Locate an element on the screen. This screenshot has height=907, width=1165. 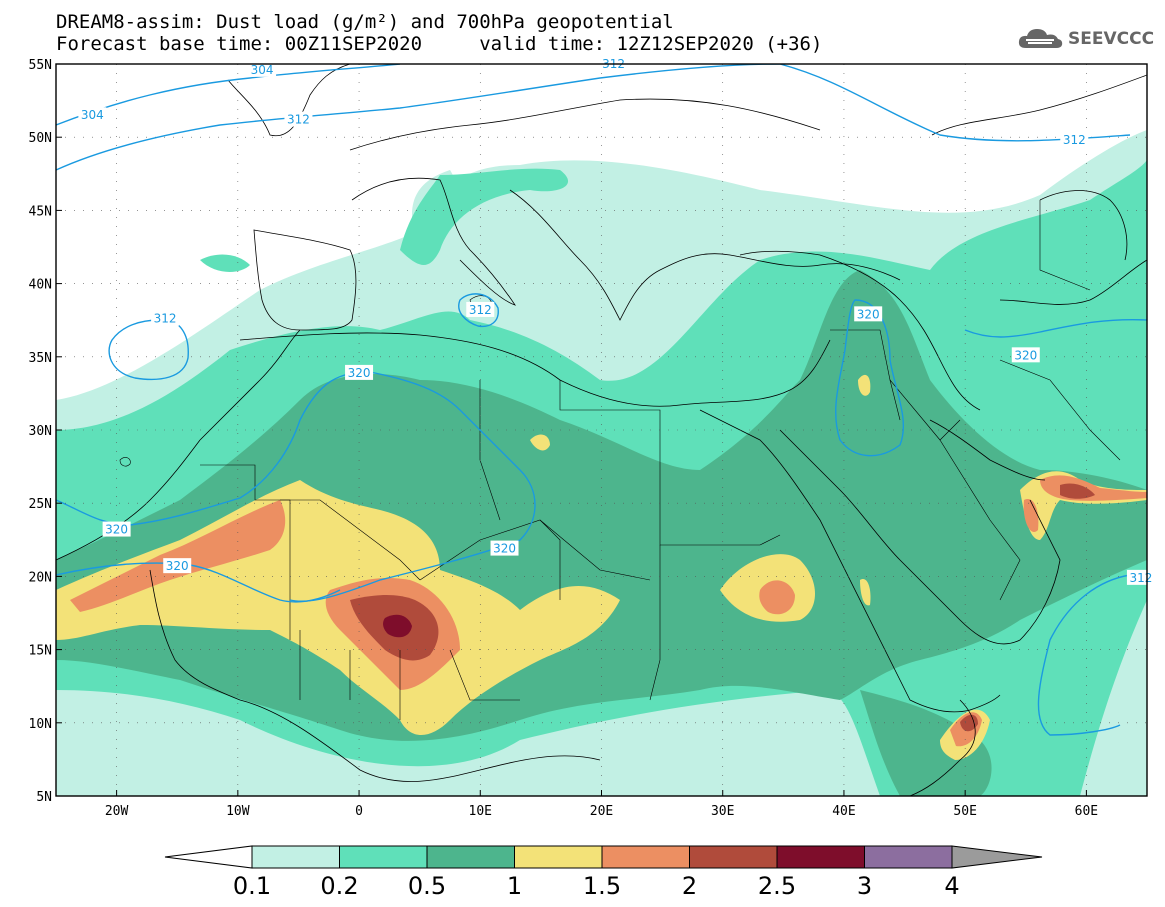
colorbar-label: 2.5 is located at coordinates (777, 886).